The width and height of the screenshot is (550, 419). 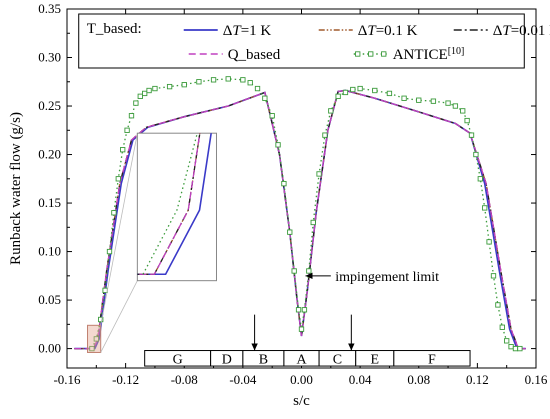 What do you see at coordinates (49, 348) in the screenshot?
I see `y-tick-label: 0.00` at bounding box center [49, 348].